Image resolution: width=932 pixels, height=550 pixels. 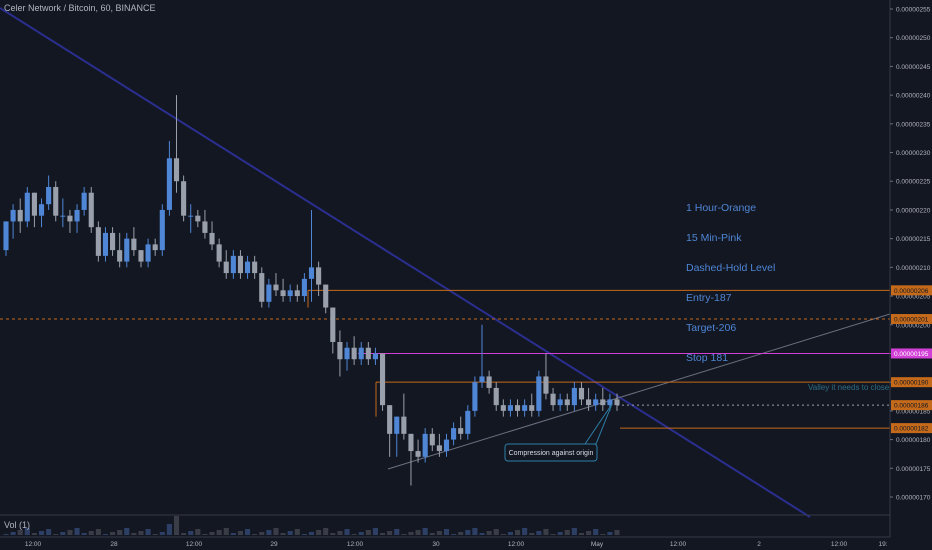 What do you see at coordinates (711, 328) in the screenshot?
I see `note-line: Target-206` at bounding box center [711, 328].